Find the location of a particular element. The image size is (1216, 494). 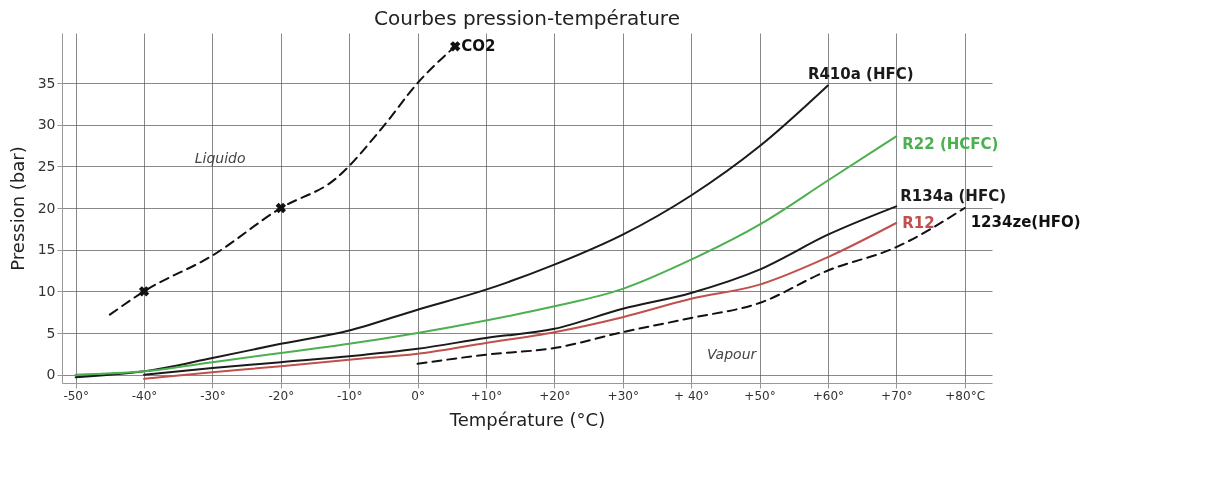

series-label: R134a (HFC) is located at coordinates (953, 196).